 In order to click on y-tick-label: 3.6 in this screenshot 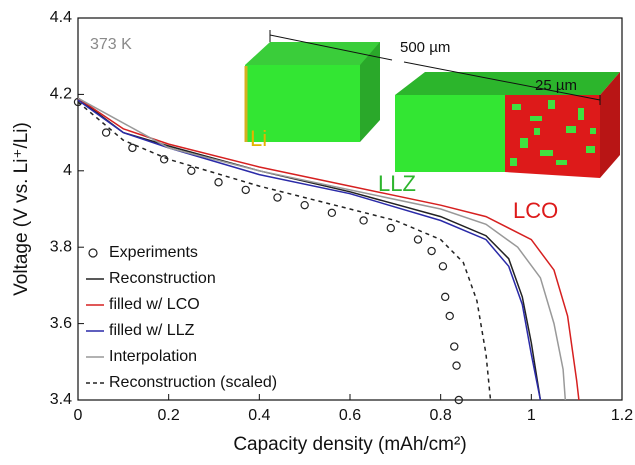, I will do `click(61, 323)`.